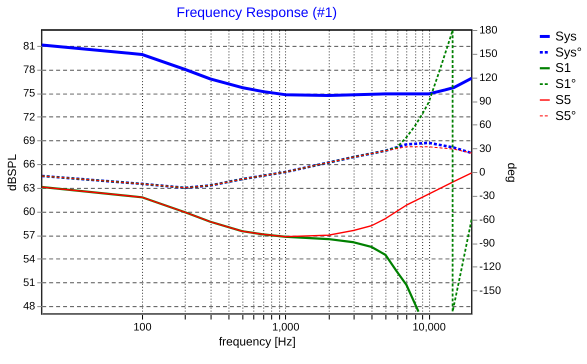 This screenshot has height=364, width=587. Describe the element at coordinates (490, 290) in the screenshot. I see `y2-tick-label: -150` at that location.